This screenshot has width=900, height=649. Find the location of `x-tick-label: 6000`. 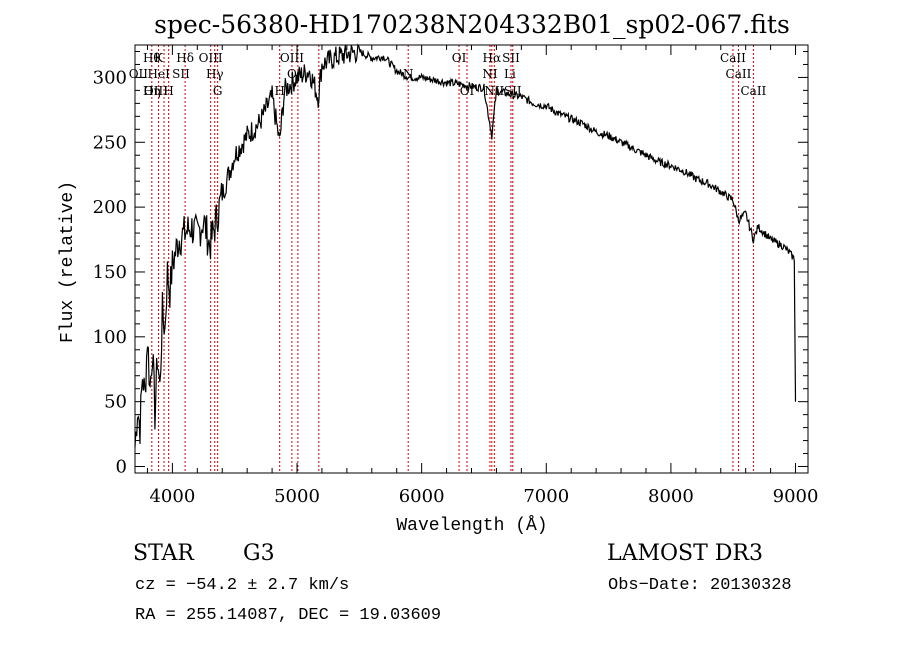

x-tick-label: 6000 is located at coordinates (422, 496).